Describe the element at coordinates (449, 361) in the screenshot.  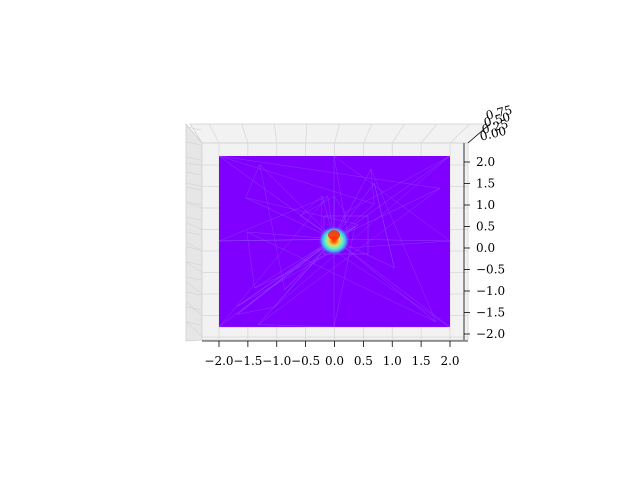
I see `x-tick-label: 2.0` at that location.